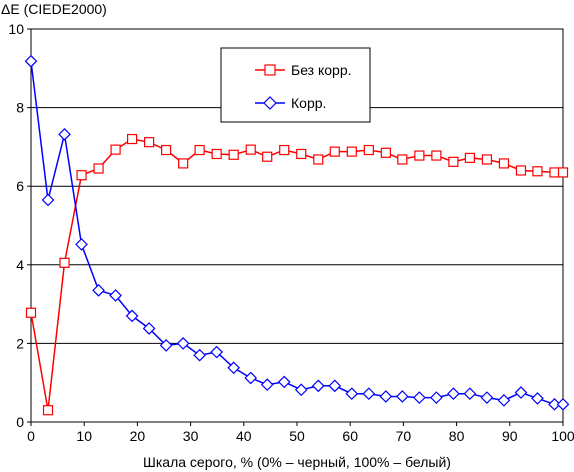  What do you see at coordinates (20, 422) in the screenshot?
I see `y-tick-label: 0` at bounding box center [20, 422].